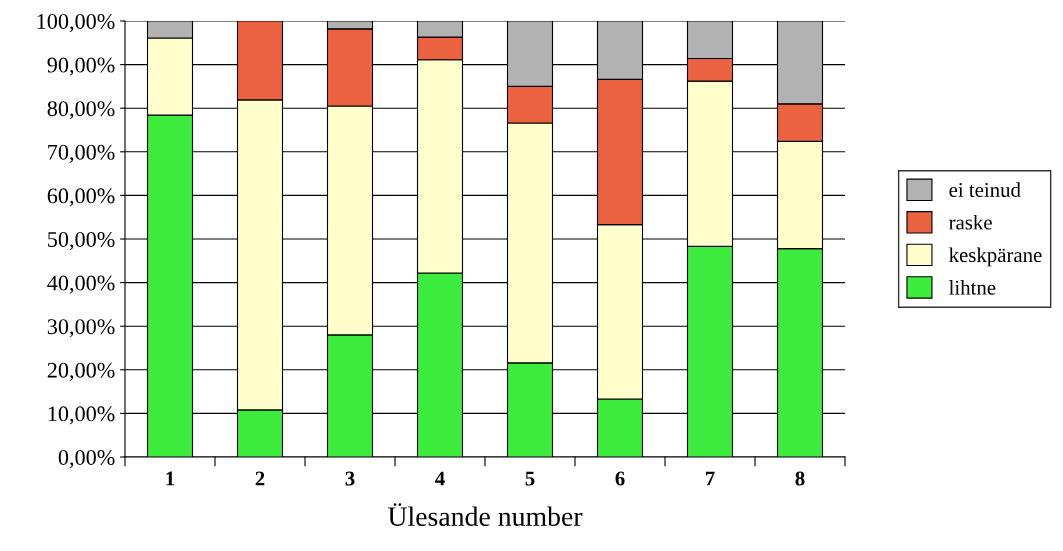 This screenshot has width=1063, height=551. What do you see at coordinates (81, 153) in the screenshot?
I see `y-tick-label: 70,00%` at bounding box center [81, 153].